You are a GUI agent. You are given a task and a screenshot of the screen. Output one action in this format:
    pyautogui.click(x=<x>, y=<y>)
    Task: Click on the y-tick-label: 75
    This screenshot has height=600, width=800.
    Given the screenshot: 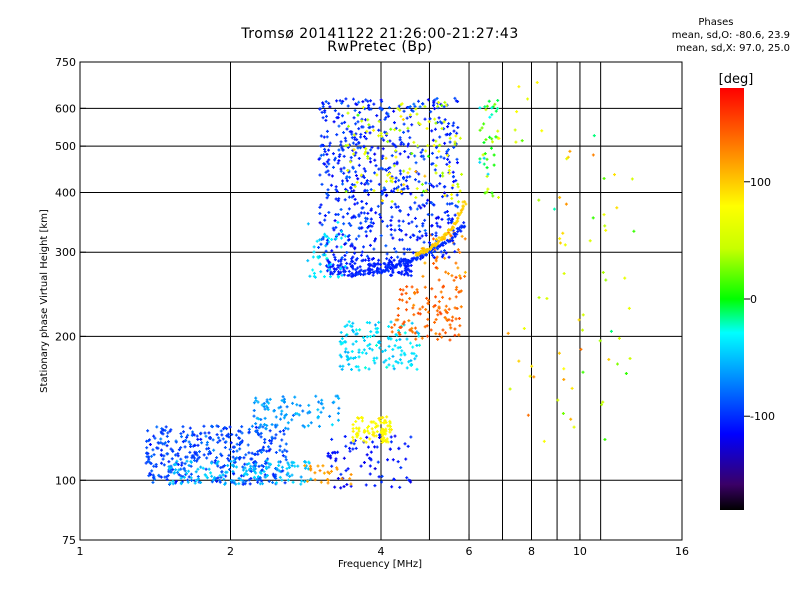 What is the action you would take?
    pyautogui.click(x=69, y=540)
    